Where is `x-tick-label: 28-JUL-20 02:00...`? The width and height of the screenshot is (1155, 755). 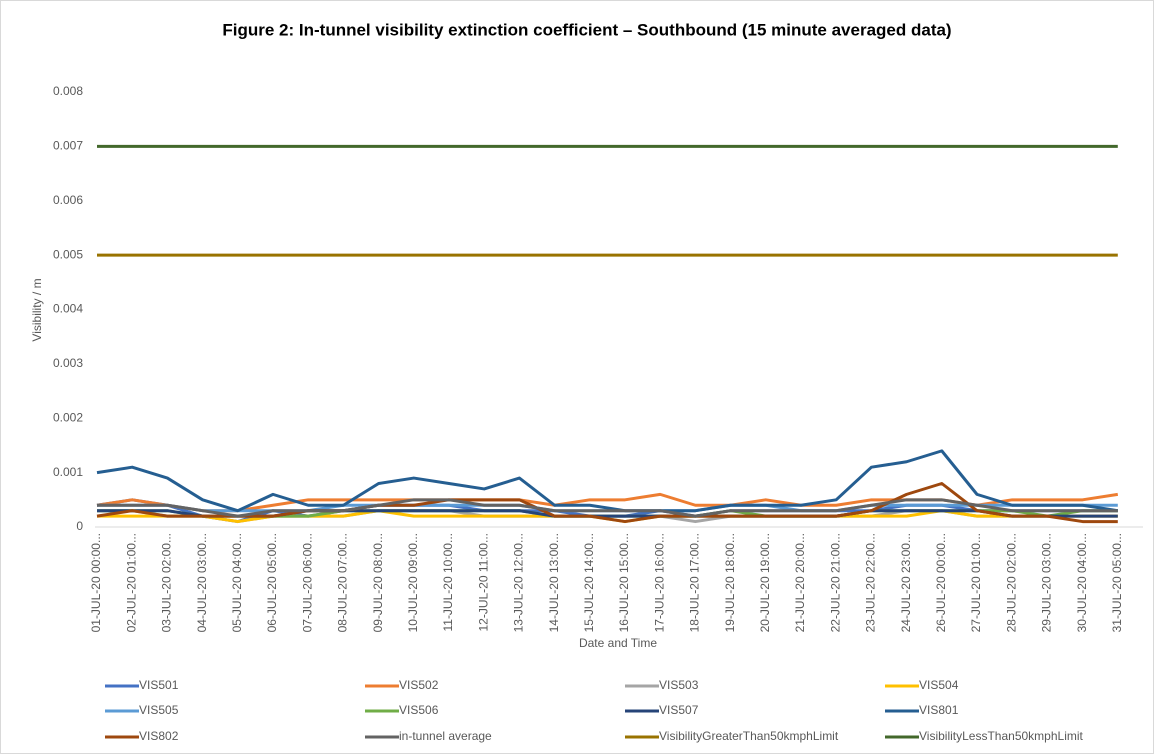 x-tick-label: 28-JUL-20 02:00... is located at coordinates (1011, 582).